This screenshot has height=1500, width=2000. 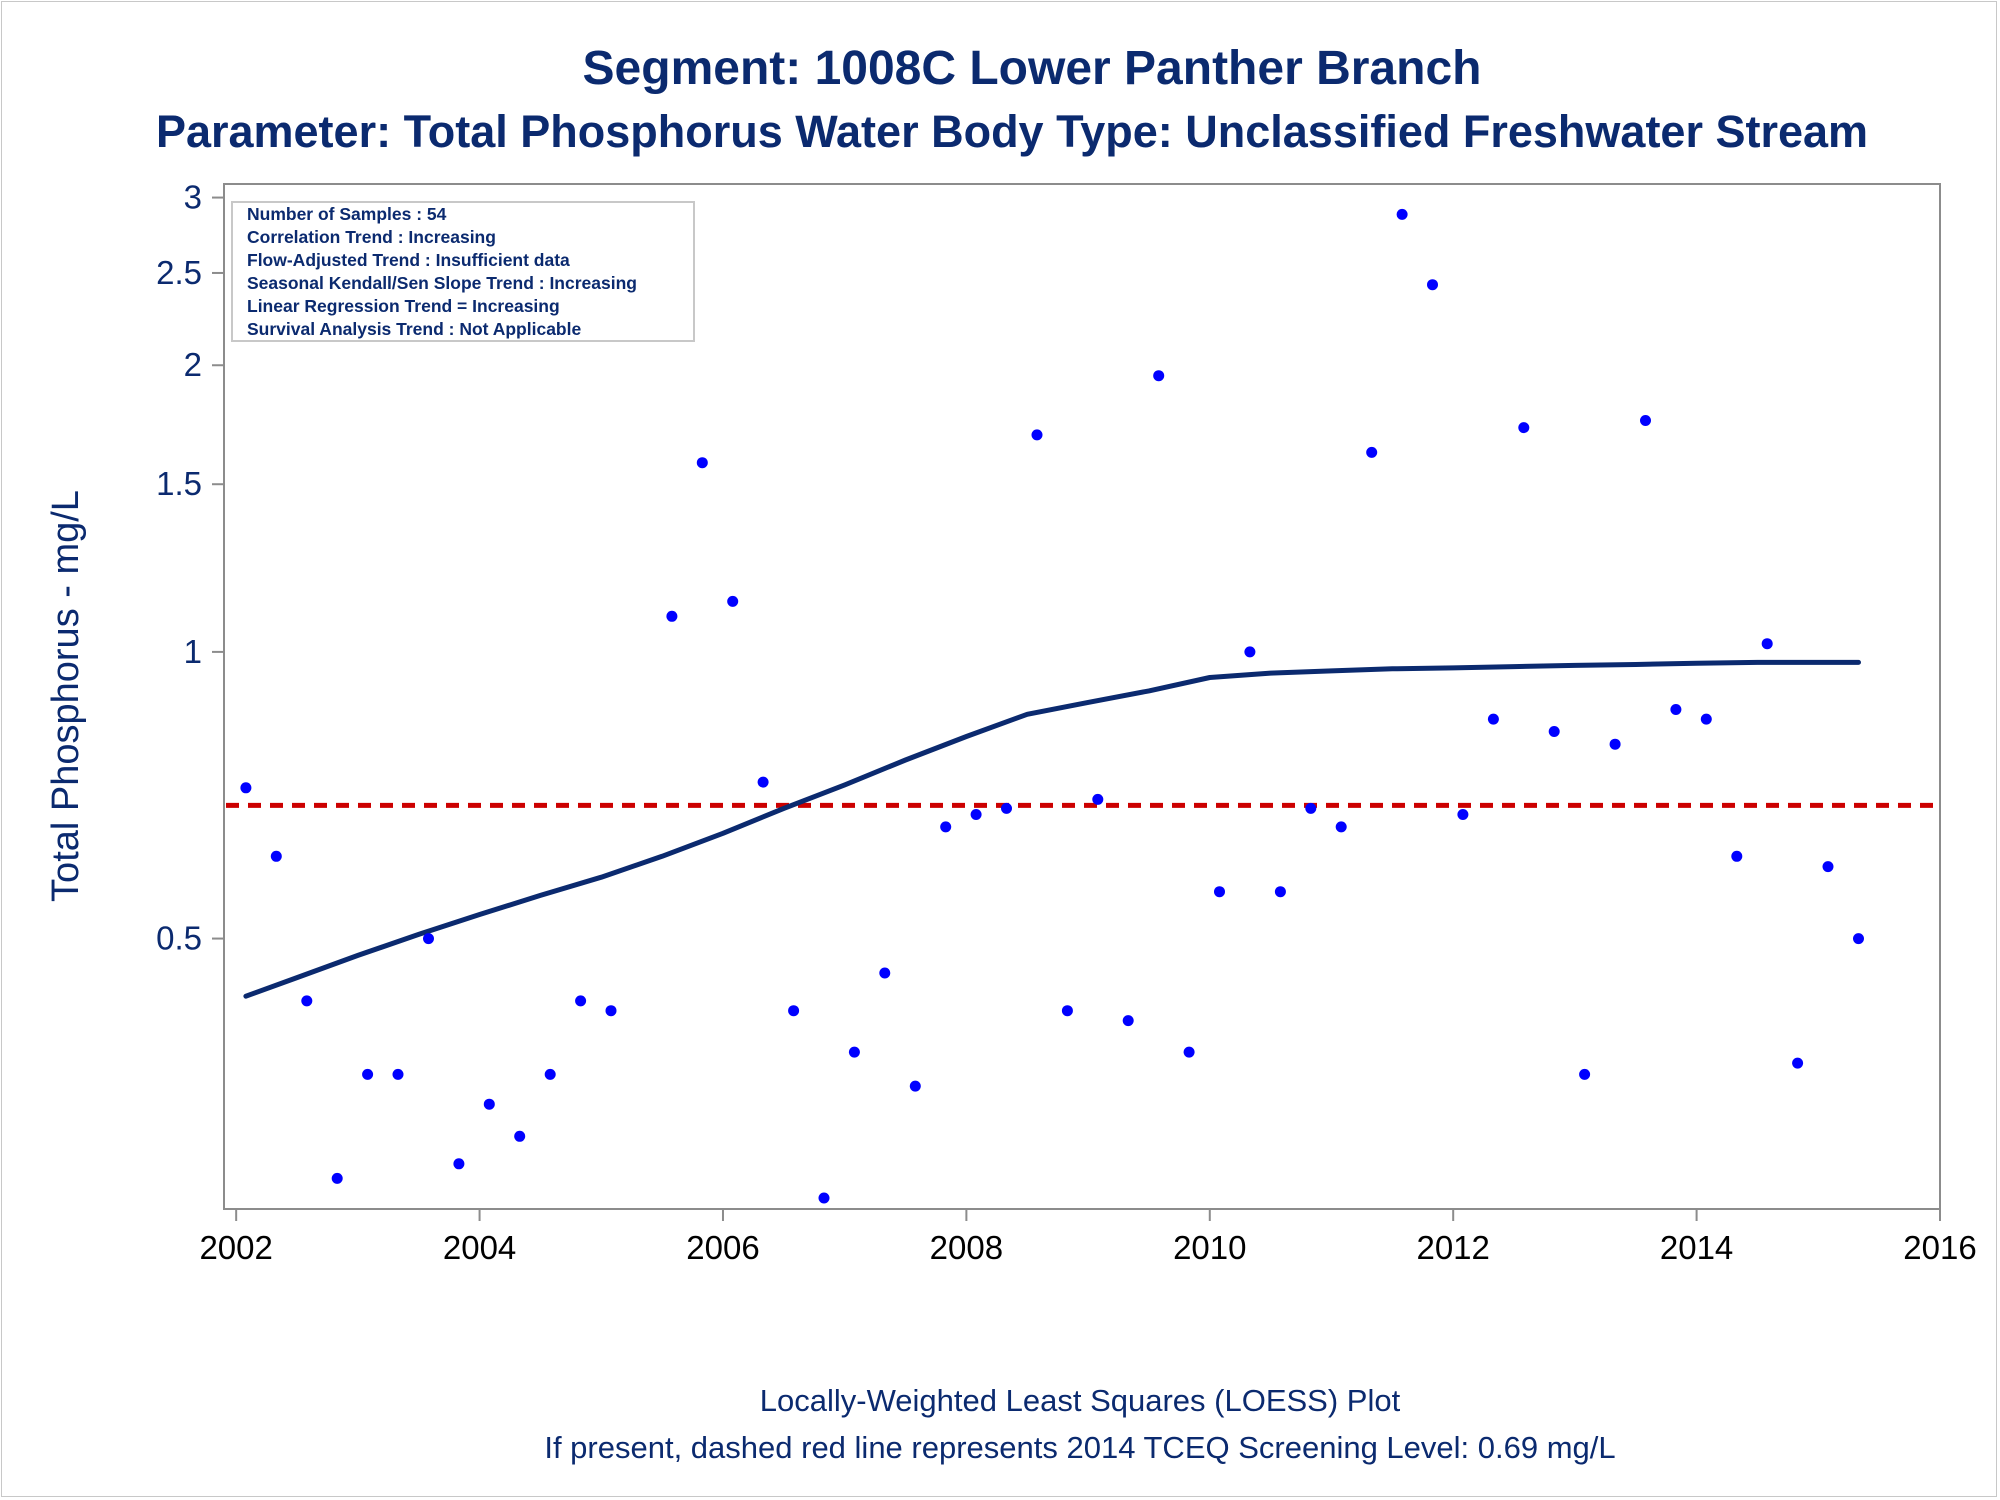 I want to click on y-tick-label: 0.5, so click(x=179, y=938).